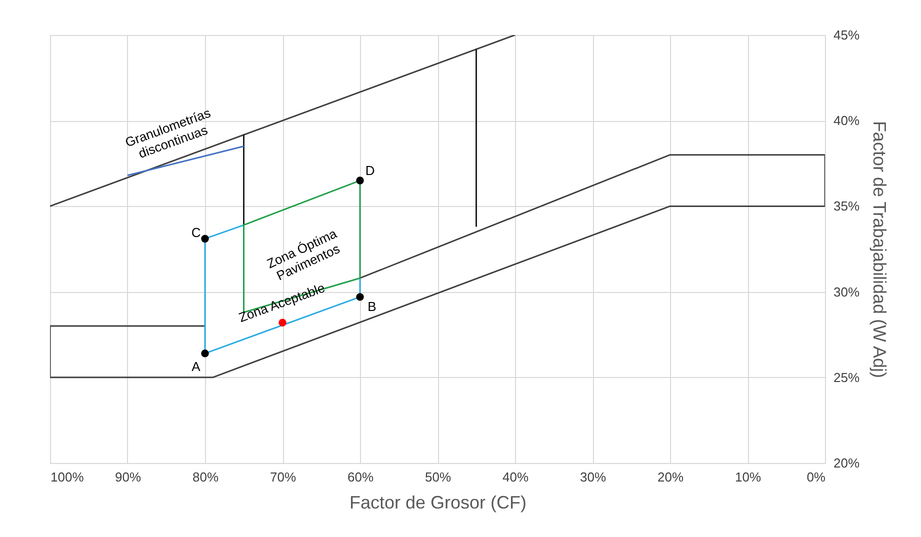 The height and width of the screenshot is (537, 921). Describe the element at coordinates (670, 477) in the screenshot. I see `x-tick-label: 20%` at that location.